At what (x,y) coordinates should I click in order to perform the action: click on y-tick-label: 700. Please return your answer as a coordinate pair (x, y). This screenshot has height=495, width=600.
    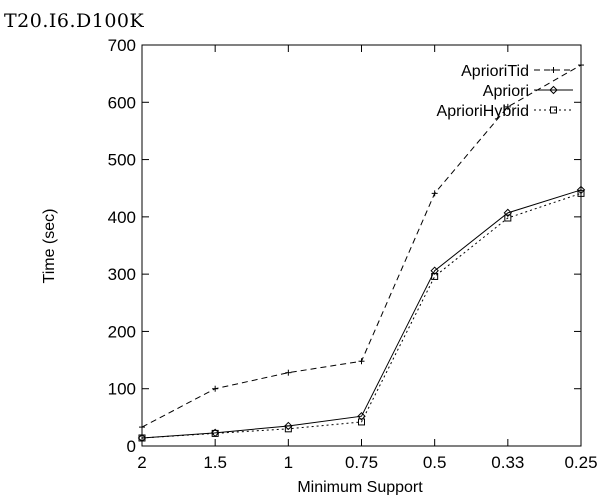
    Looking at the image, I should click on (122, 45).